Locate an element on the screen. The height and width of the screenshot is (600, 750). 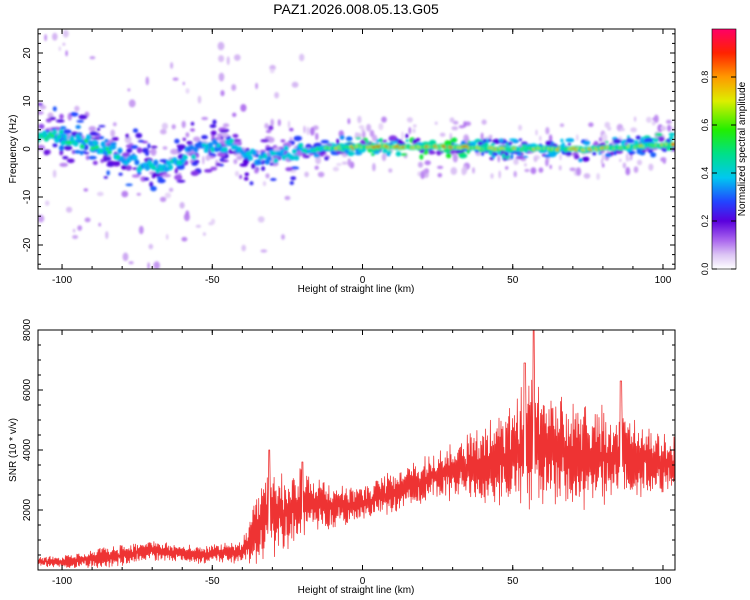
x-tick-label: -50 is located at coordinates (212, 280).